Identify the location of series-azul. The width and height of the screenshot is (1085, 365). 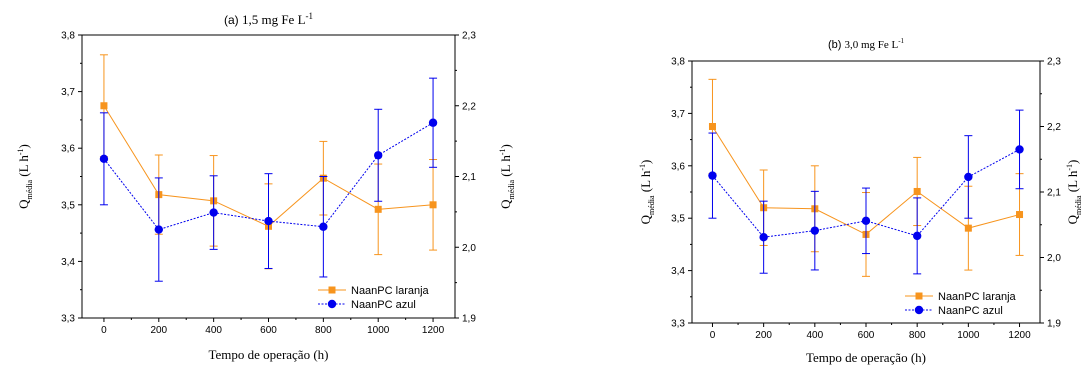
(866, 192).